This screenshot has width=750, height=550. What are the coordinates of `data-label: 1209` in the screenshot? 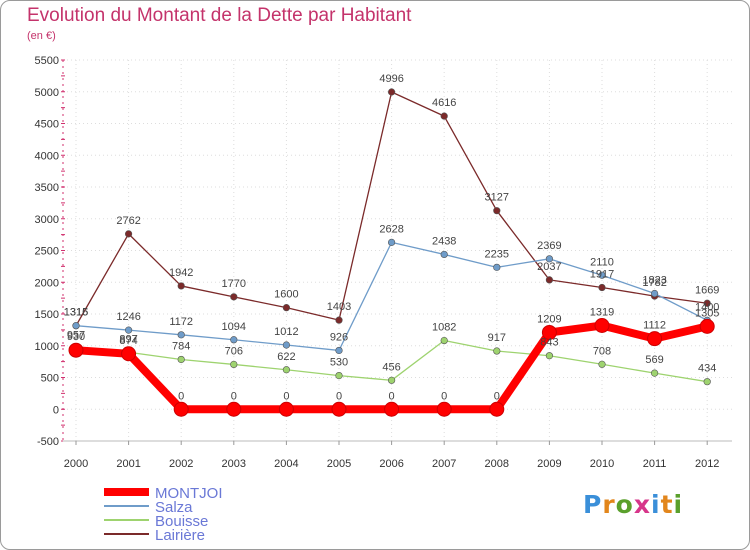 It's located at (549, 319).